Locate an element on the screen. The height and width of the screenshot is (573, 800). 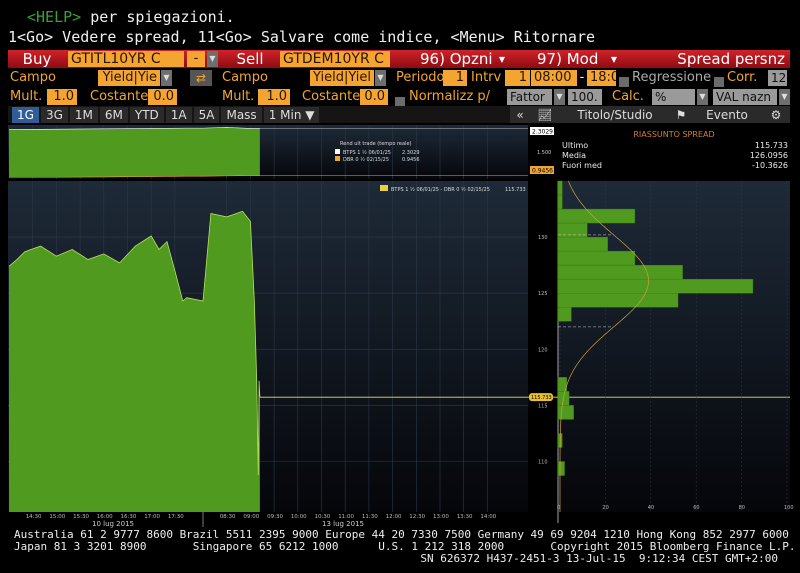
x-tick-label: 17:30 is located at coordinates (176, 517).